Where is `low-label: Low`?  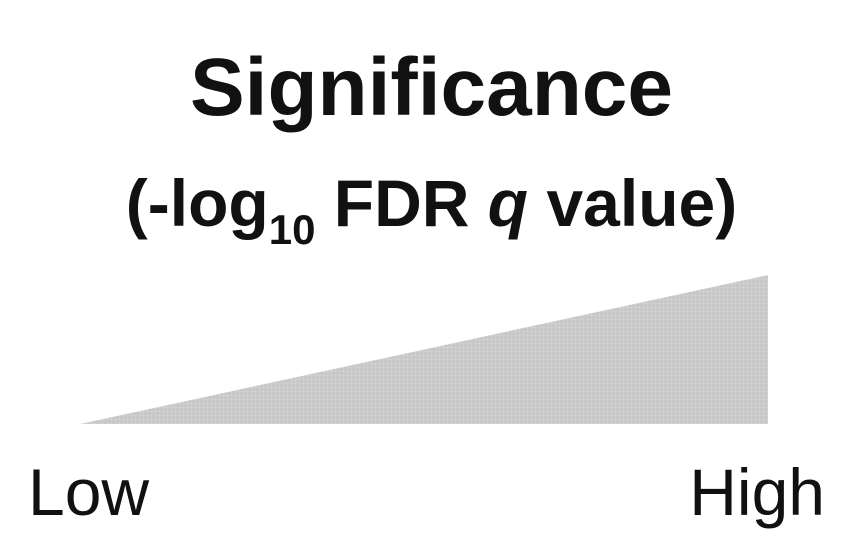
low-label: Low is located at coordinates (89, 492).